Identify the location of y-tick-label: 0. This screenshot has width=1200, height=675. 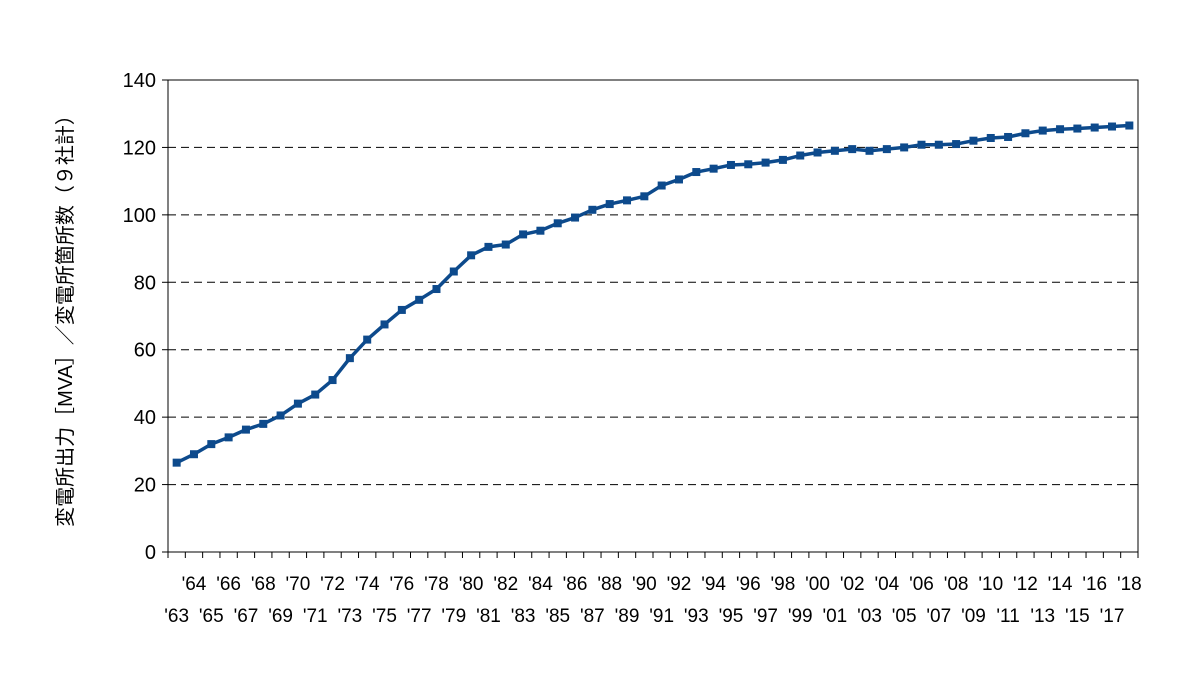
(150, 553).